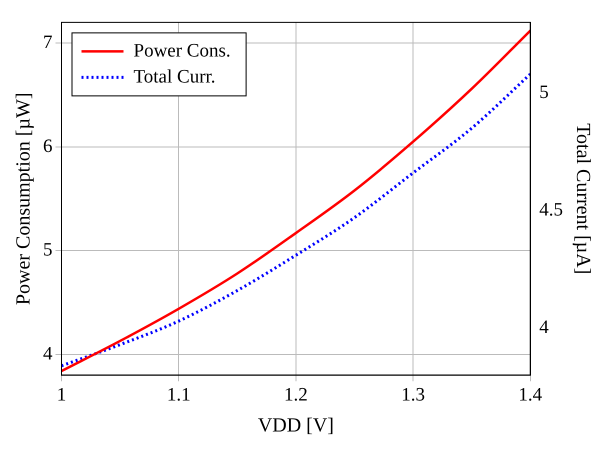 This screenshot has height=450, width=610. What do you see at coordinates (23, 199) in the screenshot?
I see `y-axis-title: Power Consumption [µW]` at bounding box center [23, 199].